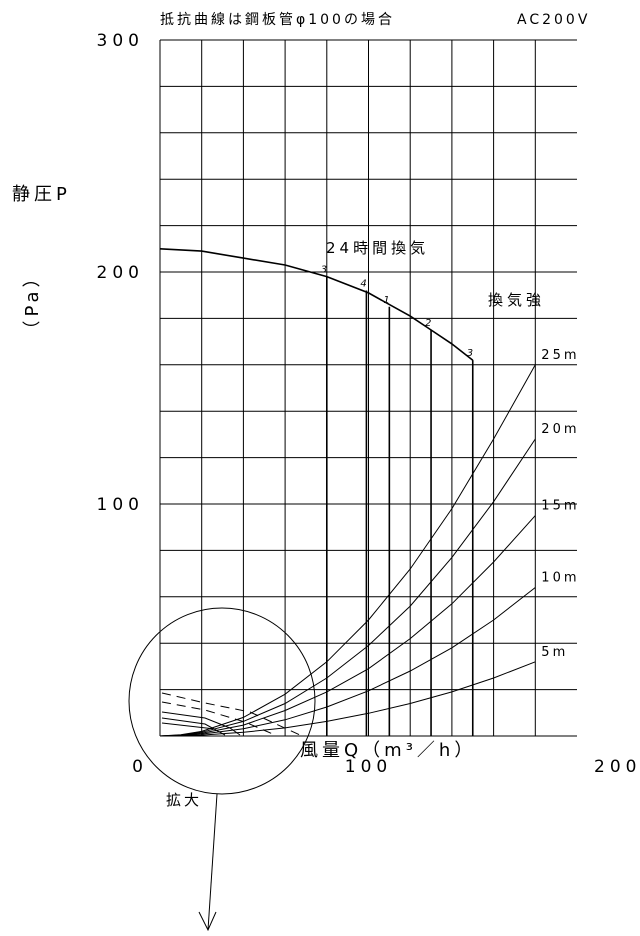 The width and height of the screenshot is (640, 936). What do you see at coordinates (386, 300) in the screenshot?
I see `speed-notch-label: 1` at bounding box center [386, 300].